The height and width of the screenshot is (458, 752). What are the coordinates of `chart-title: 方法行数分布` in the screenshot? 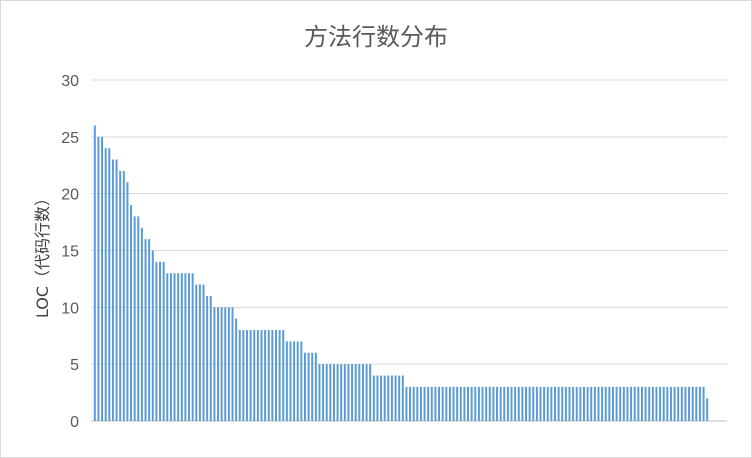 It's located at (376, 37).